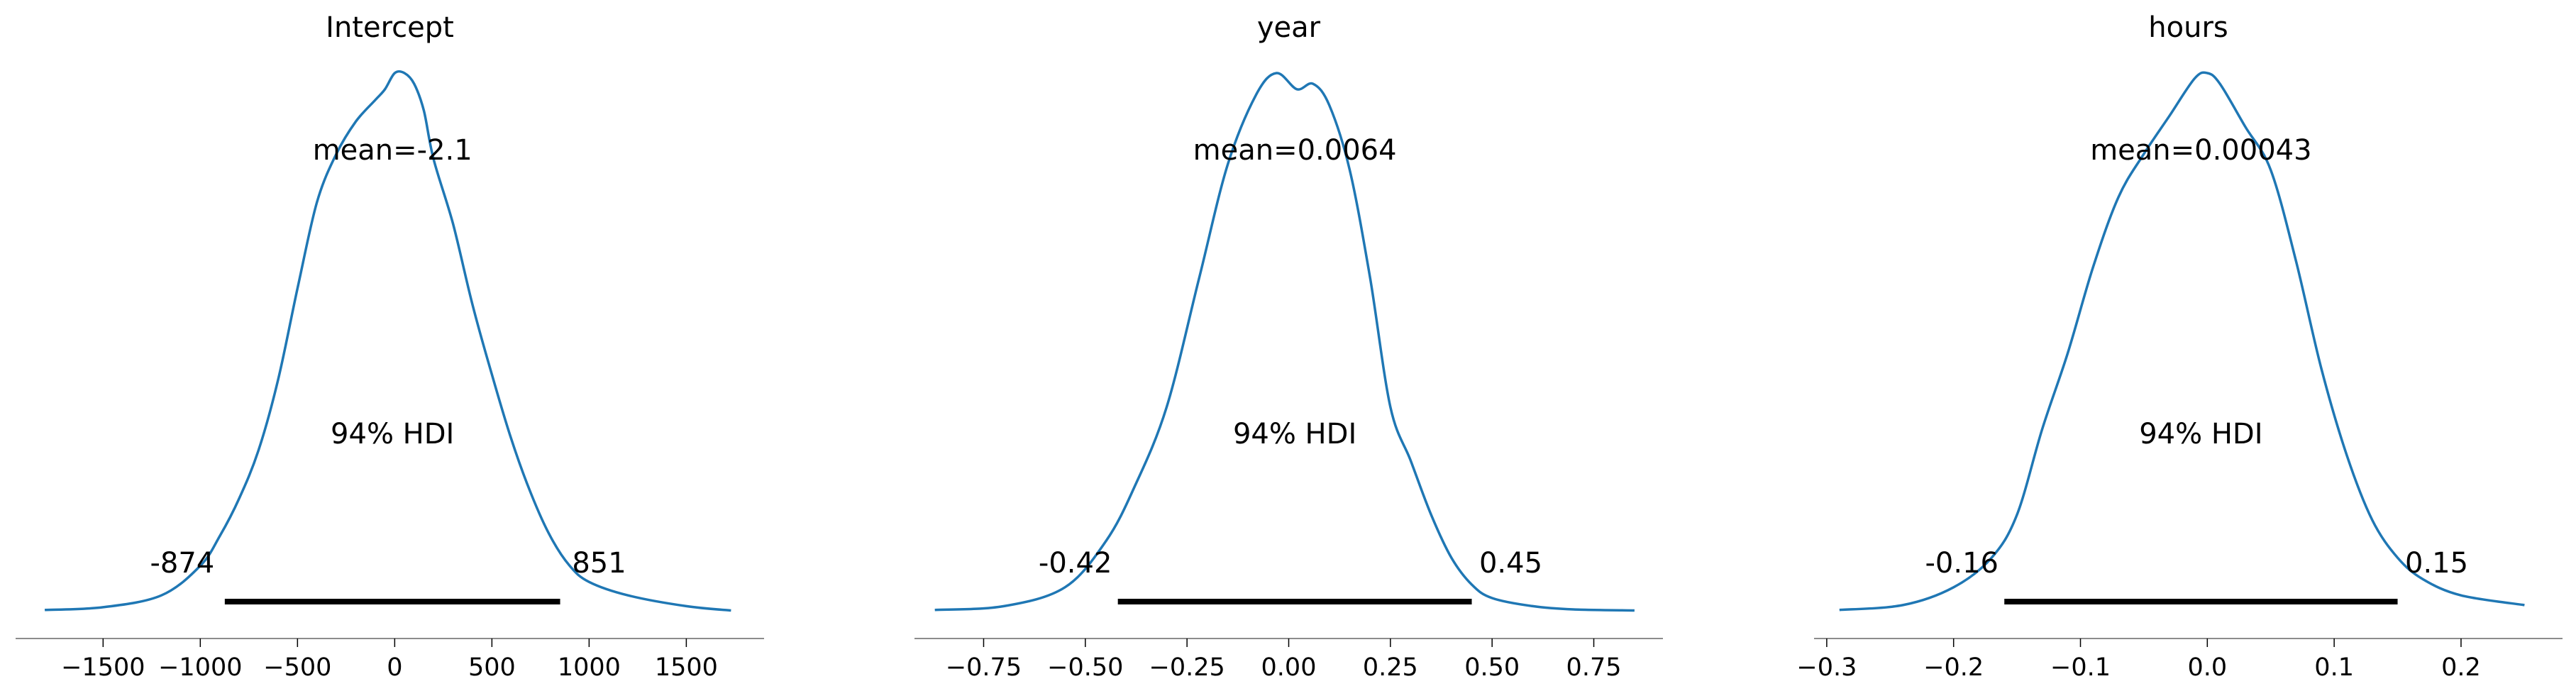 The image size is (2576, 691). What do you see at coordinates (2207, 667) in the screenshot?
I see `x-tick-label: 0.0` at bounding box center [2207, 667].